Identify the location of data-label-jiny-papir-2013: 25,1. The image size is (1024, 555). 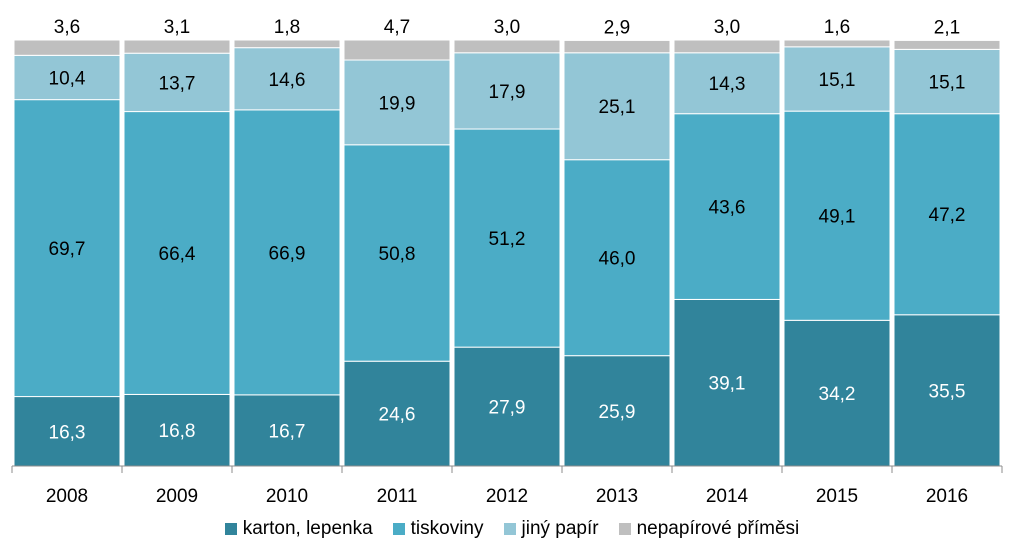
(617, 107).